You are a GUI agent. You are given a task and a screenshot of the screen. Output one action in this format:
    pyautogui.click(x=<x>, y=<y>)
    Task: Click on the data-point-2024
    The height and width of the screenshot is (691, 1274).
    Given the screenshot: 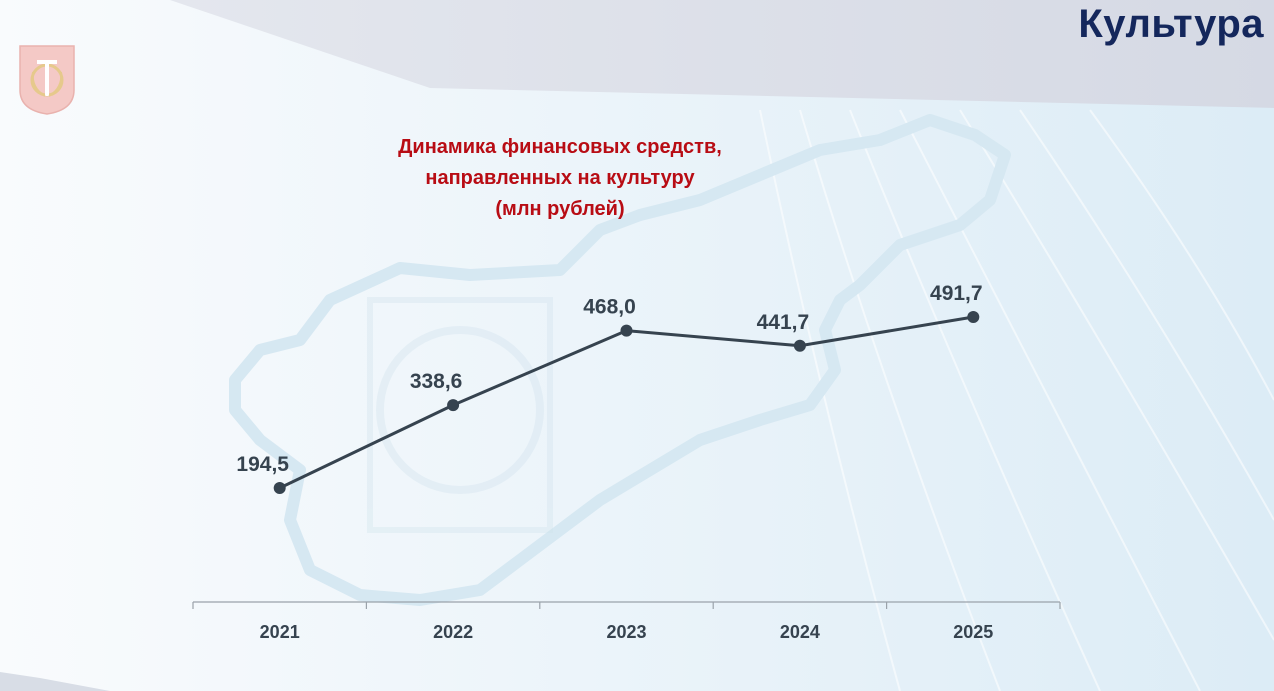 What is the action you would take?
    pyautogui.click(x=799, y=345)
    